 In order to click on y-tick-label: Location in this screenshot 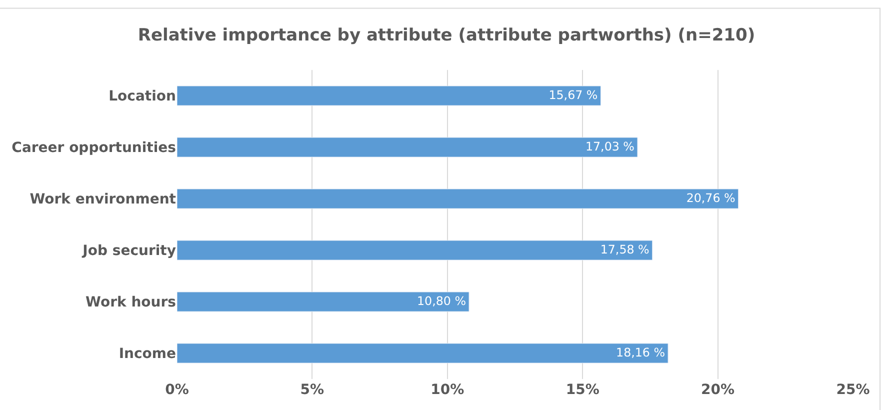, I will do `click(142, 96)`.